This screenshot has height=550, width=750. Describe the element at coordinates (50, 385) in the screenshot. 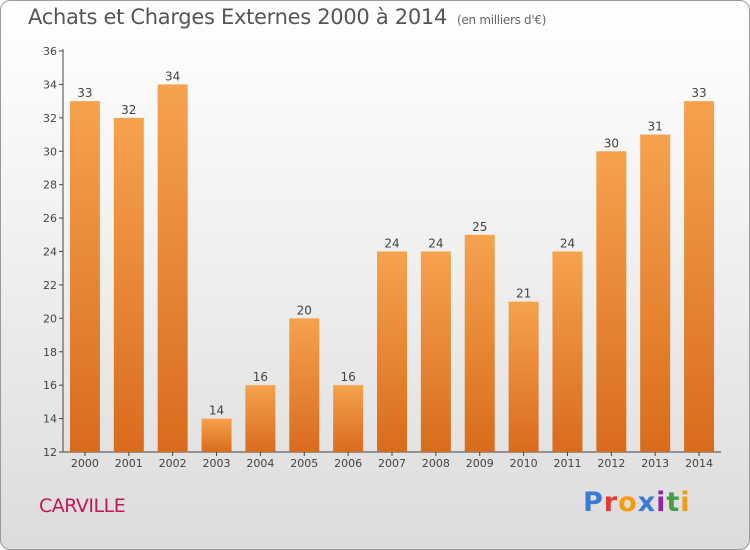

I see `y-tick-label: 16` at that location.